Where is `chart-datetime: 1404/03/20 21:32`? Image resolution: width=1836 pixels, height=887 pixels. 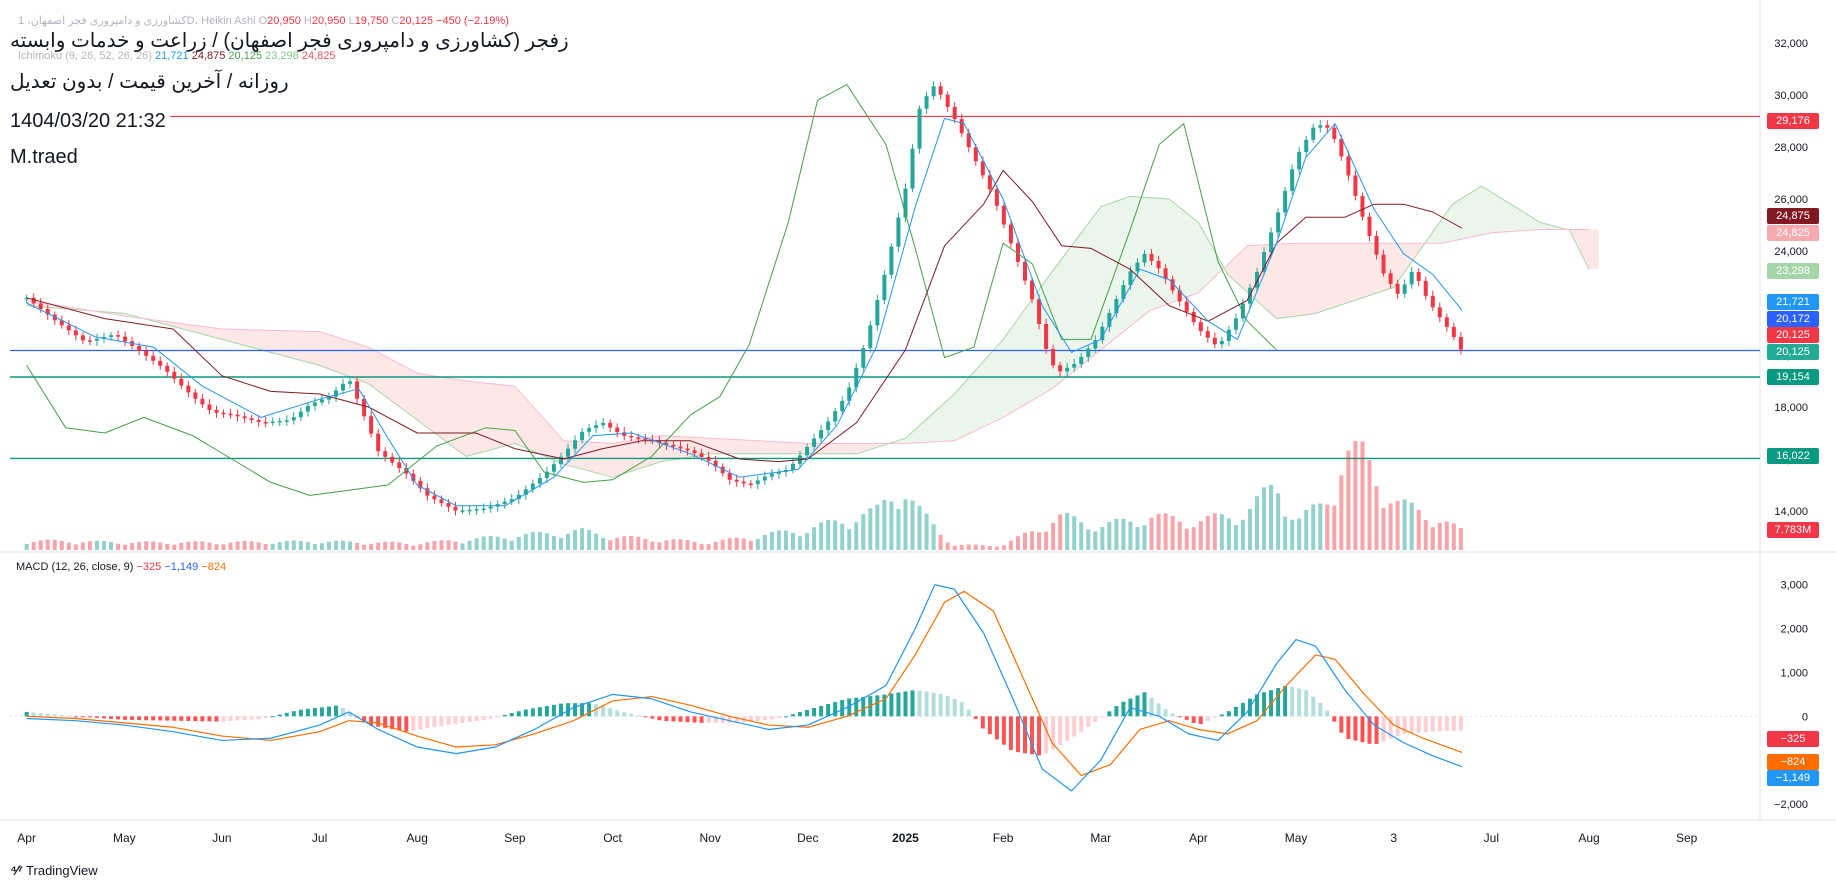
chart-datetime: 1404/03/20 21:32 is located at coordinates (88, 121).